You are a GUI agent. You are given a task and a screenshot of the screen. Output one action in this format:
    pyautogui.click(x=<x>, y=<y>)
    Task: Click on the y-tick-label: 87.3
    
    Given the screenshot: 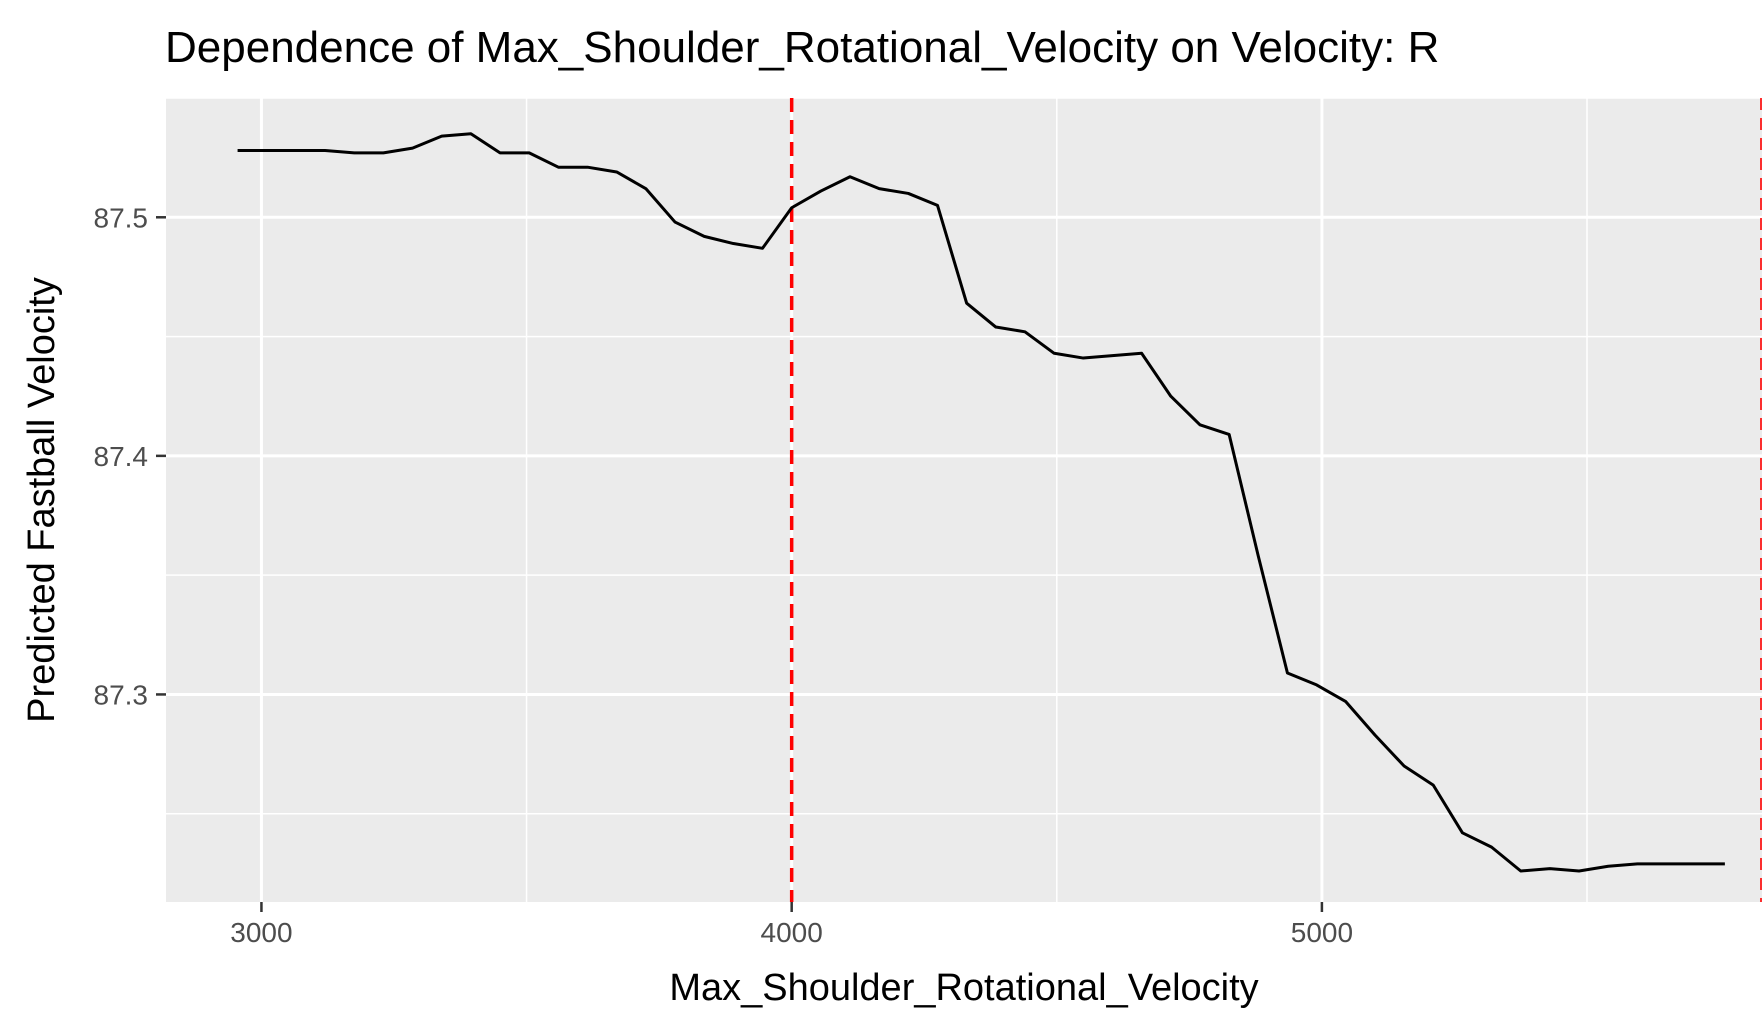 What is the action you would take?
    pyautogui.click(x=121, y=694)
    